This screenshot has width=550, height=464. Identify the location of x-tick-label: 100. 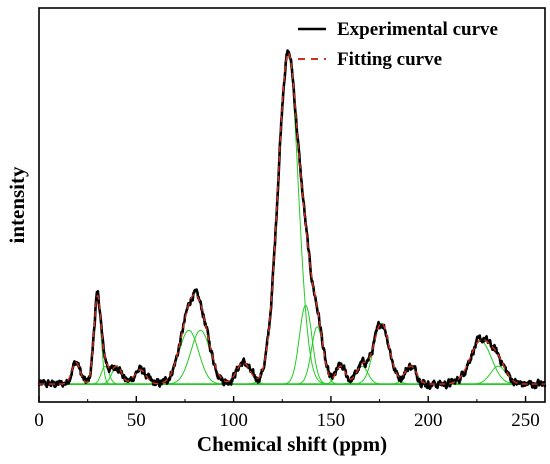
(233, 420).